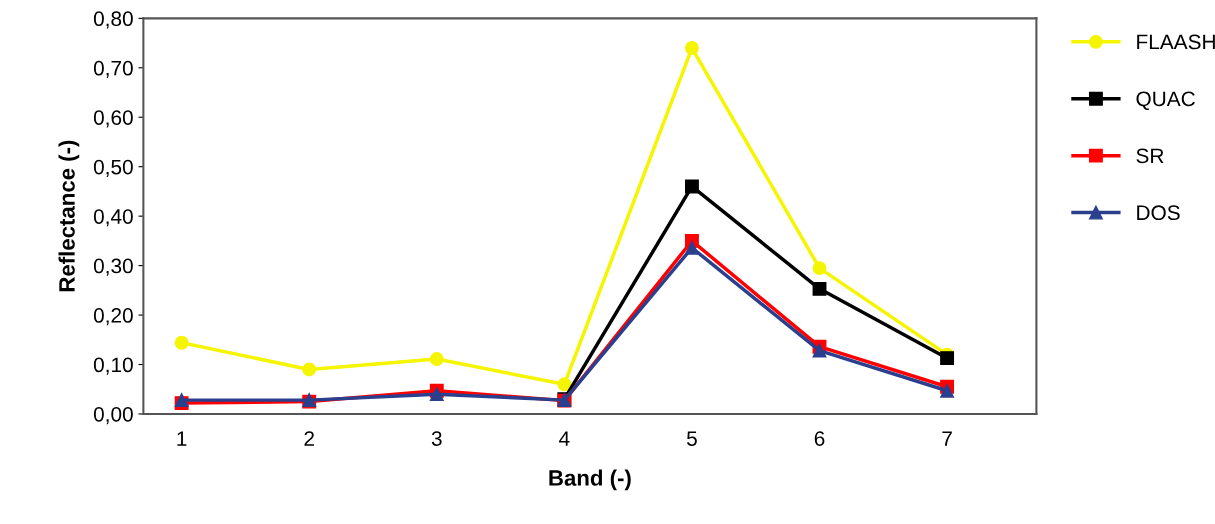 This screenshot has height=524, width=1215. Describe the element at coordinates (113, 168) in the screenshot. I see `y-tick-label: 0,50` at that location.